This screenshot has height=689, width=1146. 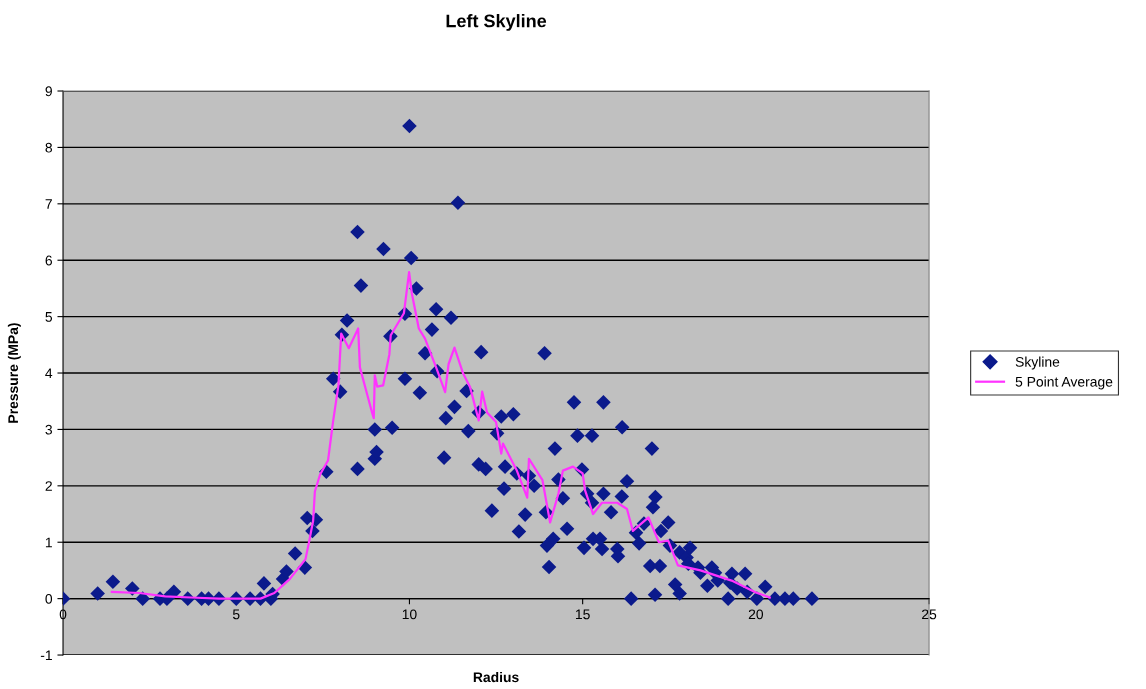 I want to click on y-tick-label: 4, so click(x=49, y=373).